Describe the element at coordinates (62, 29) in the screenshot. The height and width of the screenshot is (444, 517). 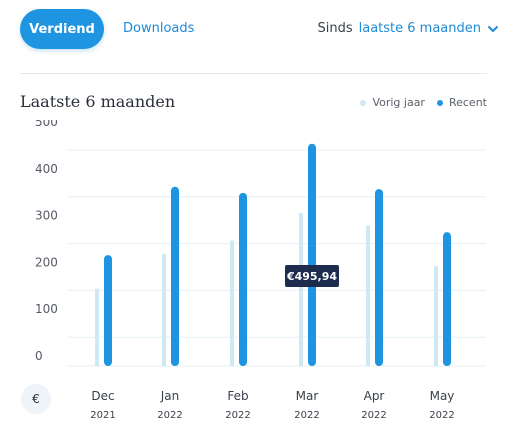
I see `tab-verdiend: Verdiend` at that location.